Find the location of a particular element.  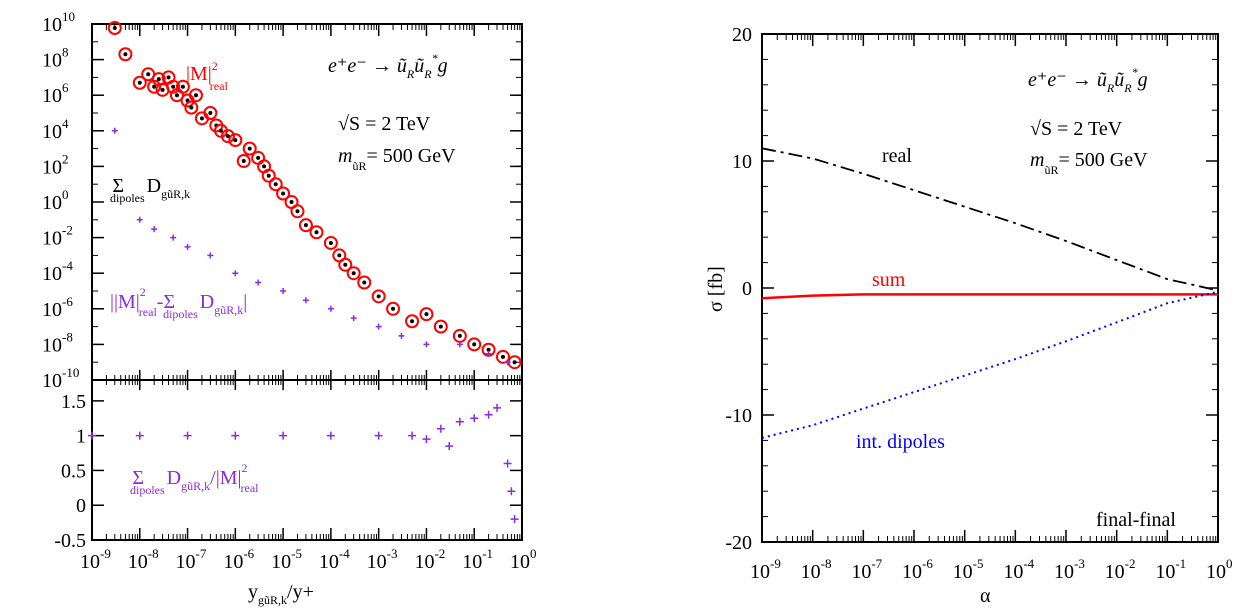

y-tick-label: 10⁻⁶ is located at coordinates (57, 307).